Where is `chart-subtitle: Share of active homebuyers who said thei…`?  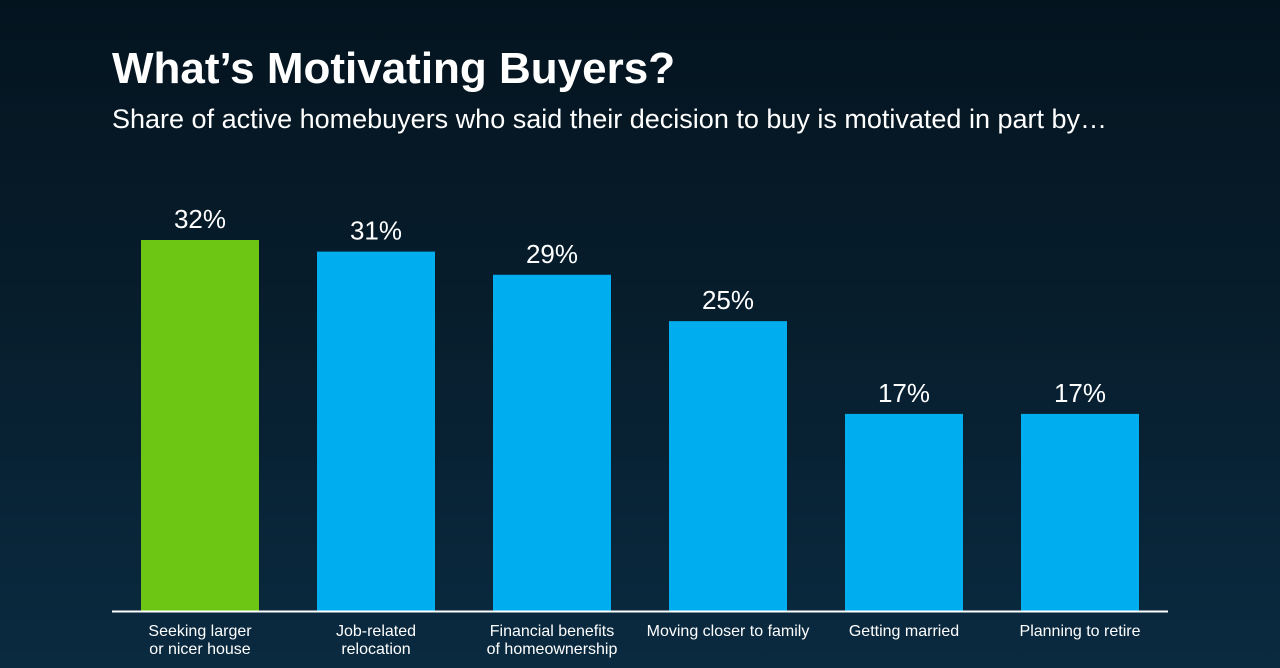
chart-subtitle: Share of active homebuyers who said thei… is located at coordinates (610, 119).